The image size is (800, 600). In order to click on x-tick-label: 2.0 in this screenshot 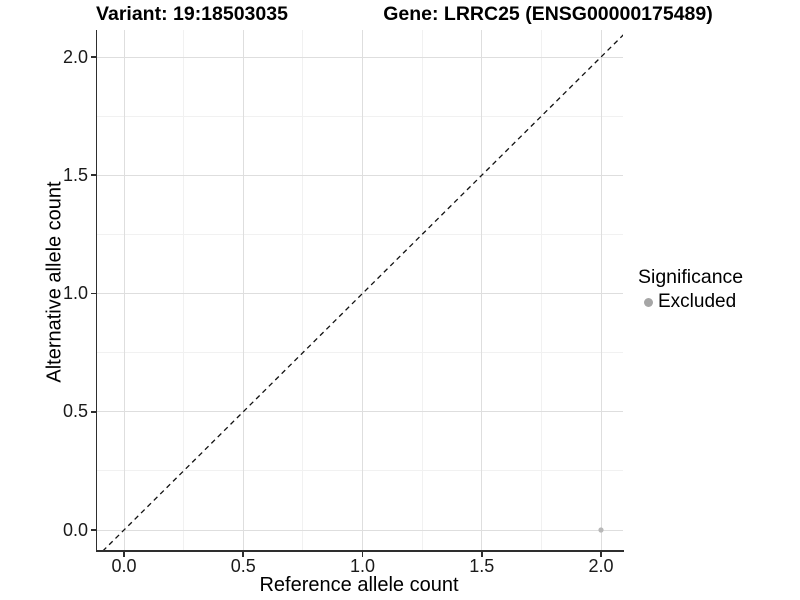, I will do `click(601, 566)`.